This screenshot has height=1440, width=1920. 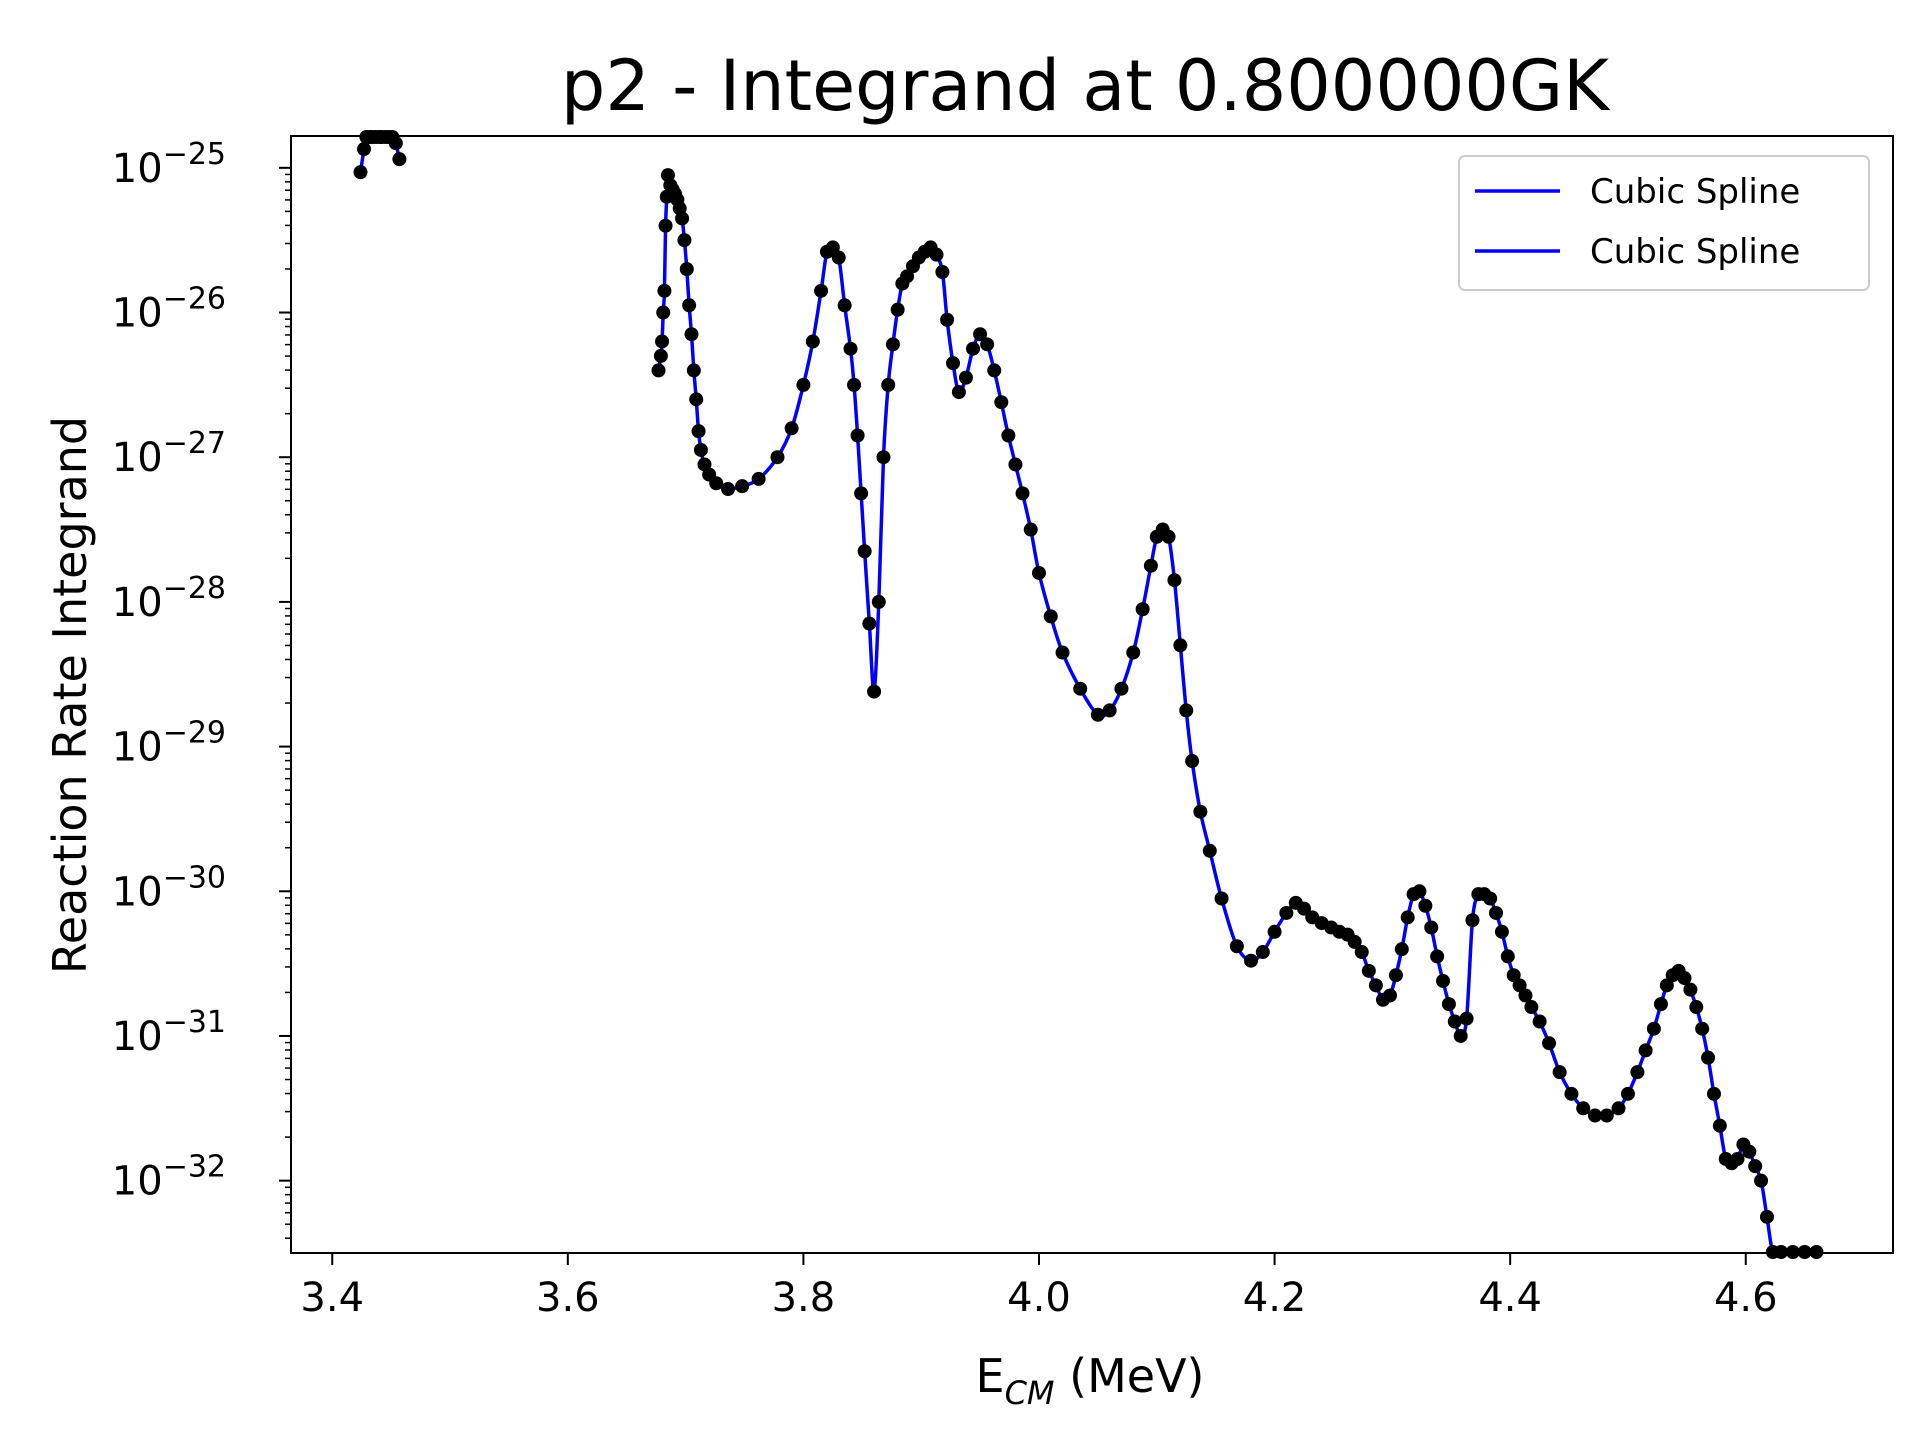 What do you see at coordinates (1275, 1298) in the screenshot?
I see `x-tick-label: 4.2` at bounding box center [1275, 1298].